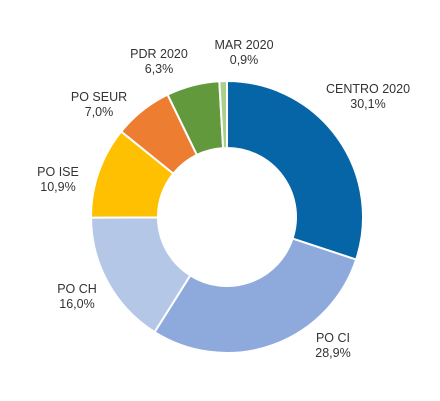 The image size is (440, 401). What do you see at coordinates (58, 172) in the screenshot?
I see `label-po-ise-name: PO ISE` at bounding box center [58, 172].